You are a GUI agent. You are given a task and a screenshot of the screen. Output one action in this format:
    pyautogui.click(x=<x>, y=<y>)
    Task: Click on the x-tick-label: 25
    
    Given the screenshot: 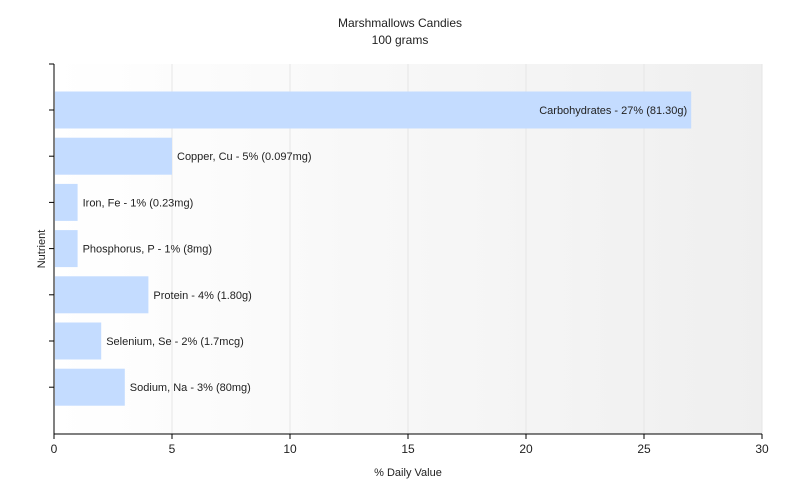 What is the action you would take?
    pyautogui.click(x=644, y=449)
    